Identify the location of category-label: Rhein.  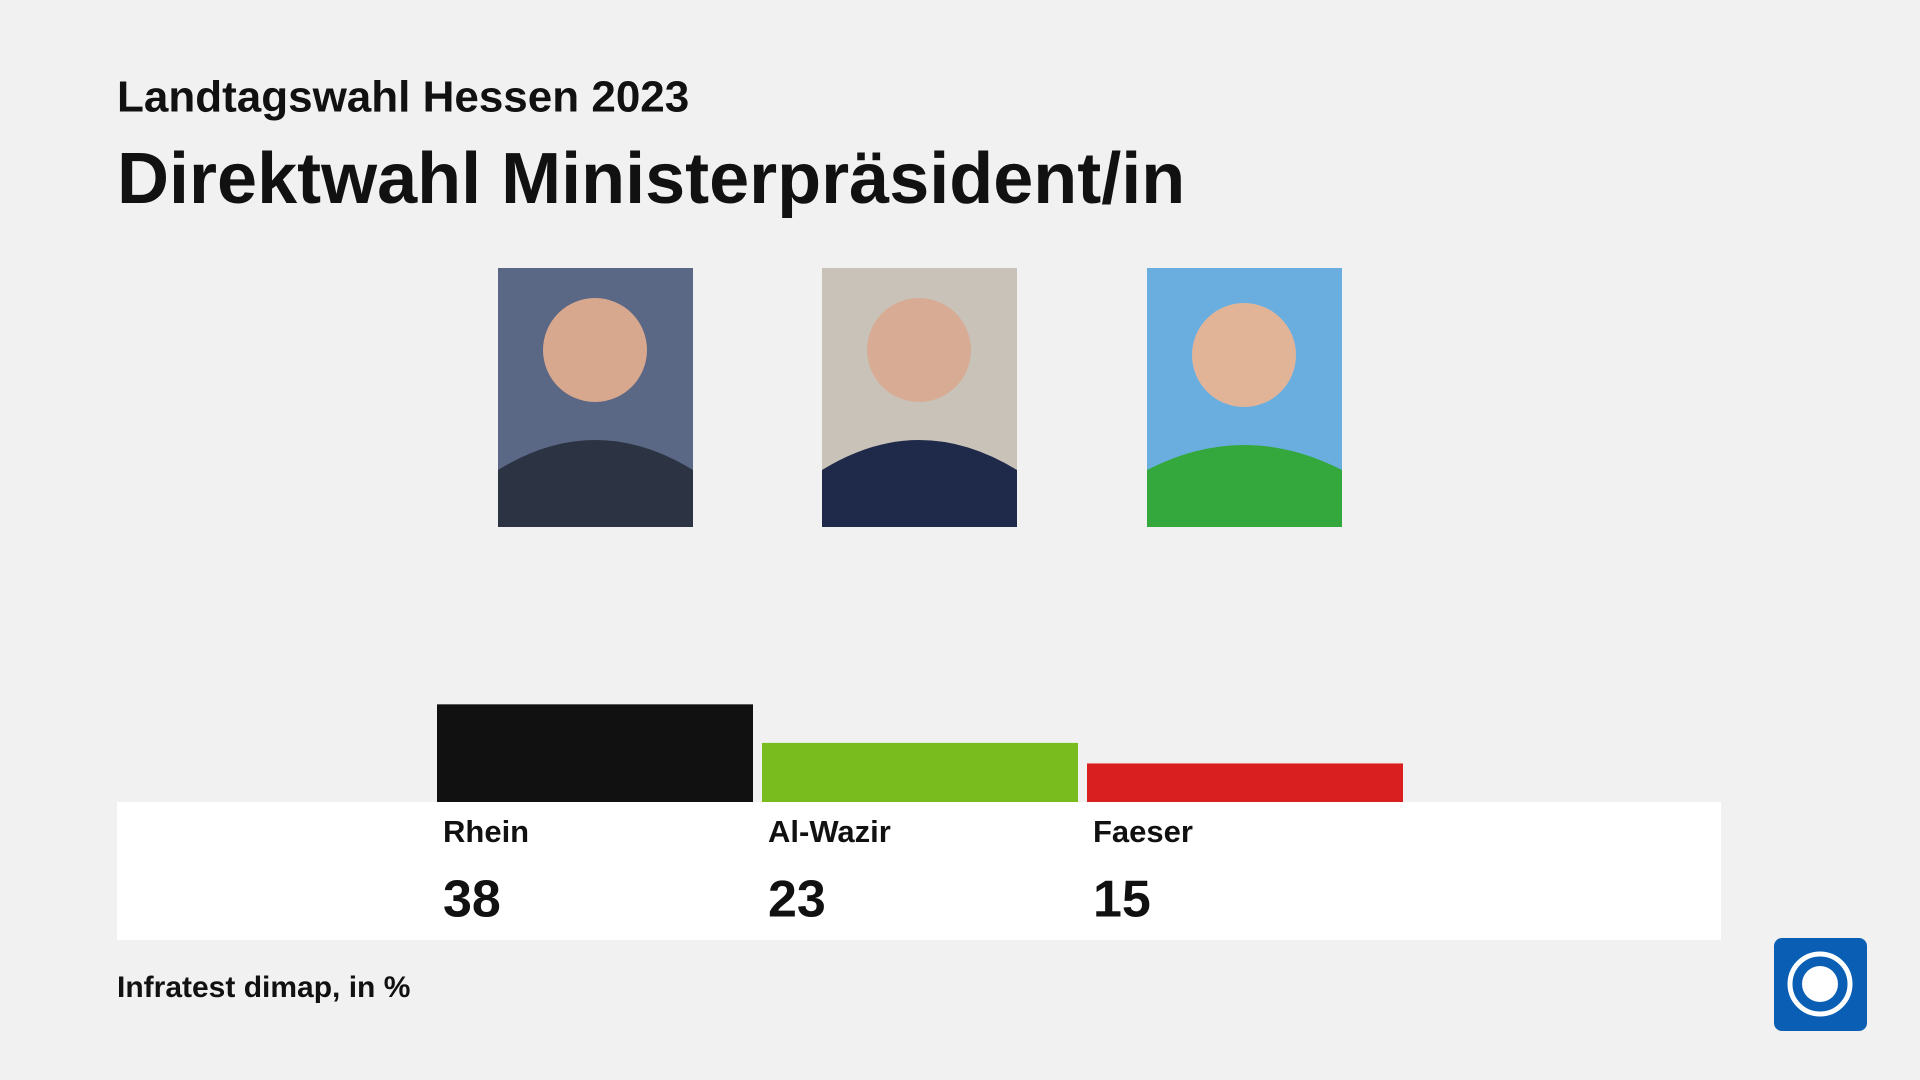
(486, 831).